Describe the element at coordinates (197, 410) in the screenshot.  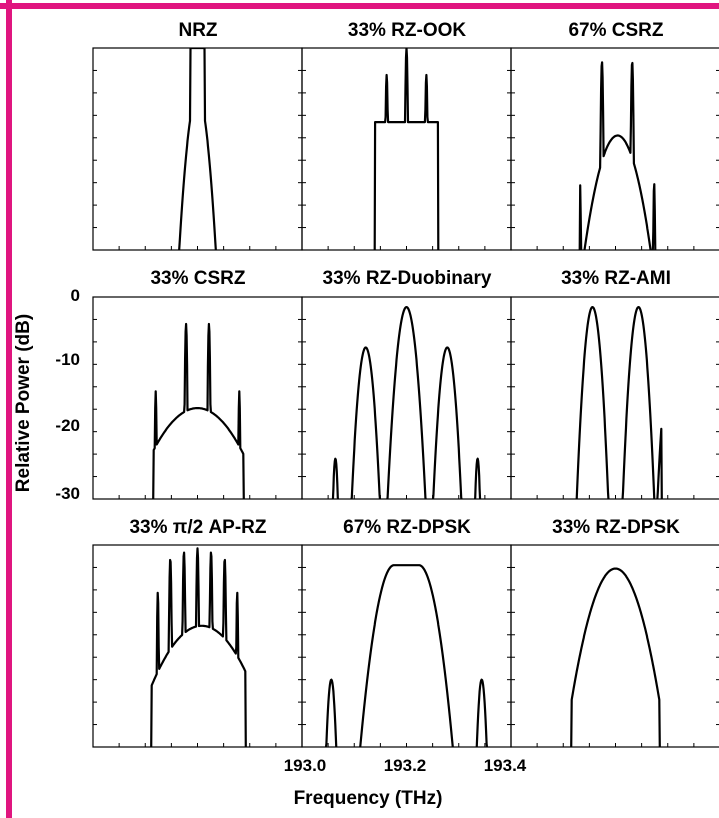
I see `spectrum-line-csrz33` at that location.